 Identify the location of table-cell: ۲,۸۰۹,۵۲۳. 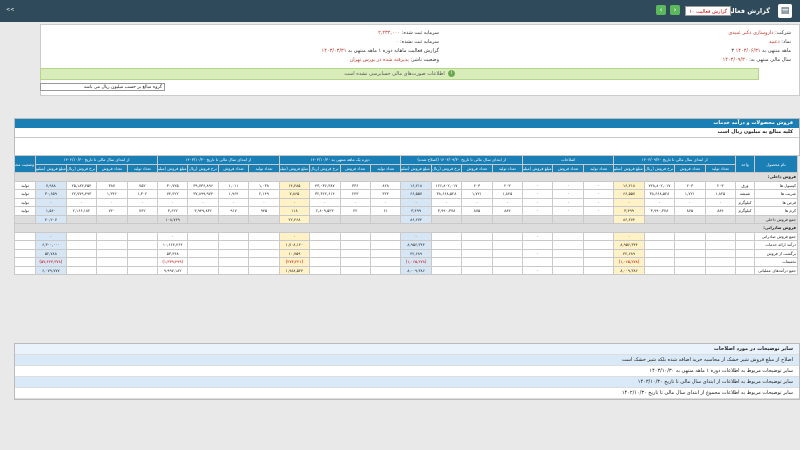
(325, 211).